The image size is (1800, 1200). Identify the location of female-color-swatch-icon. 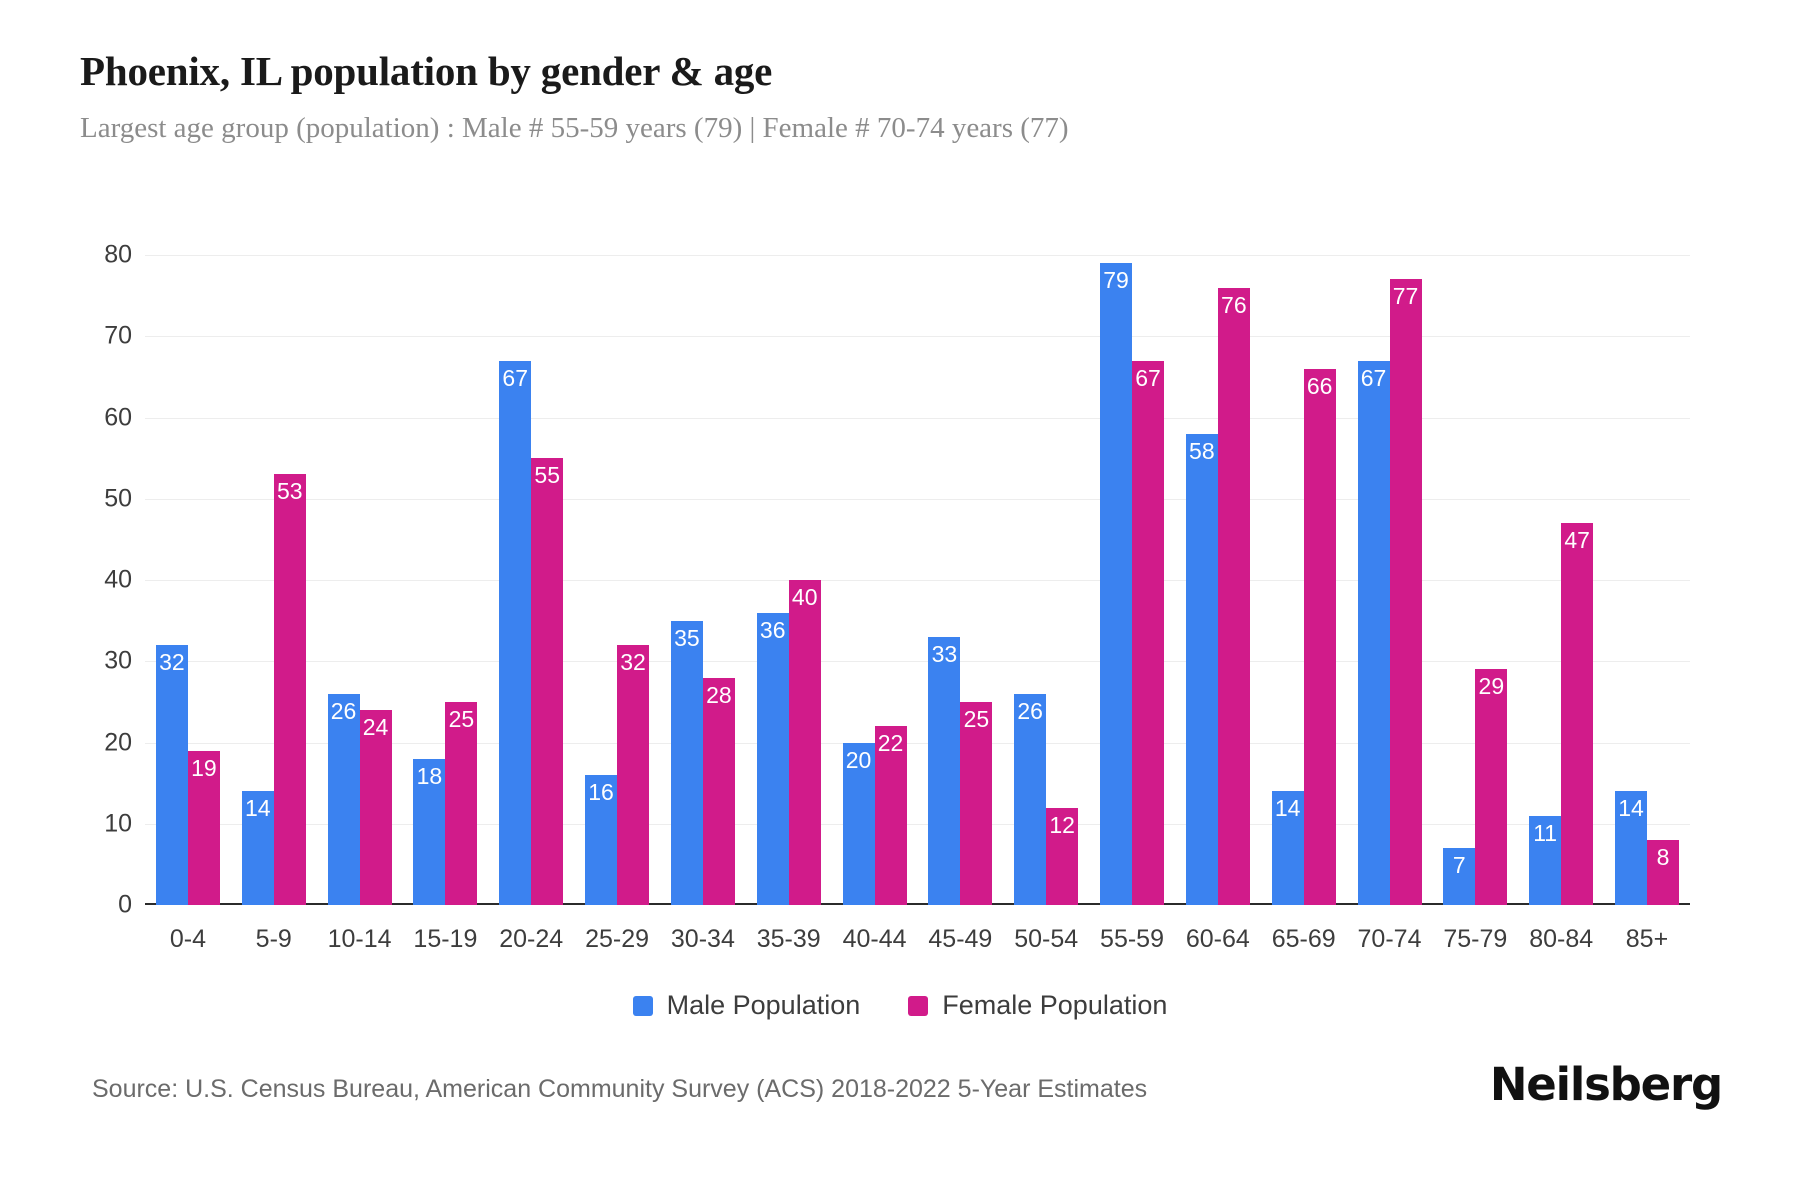
(918, 1005).